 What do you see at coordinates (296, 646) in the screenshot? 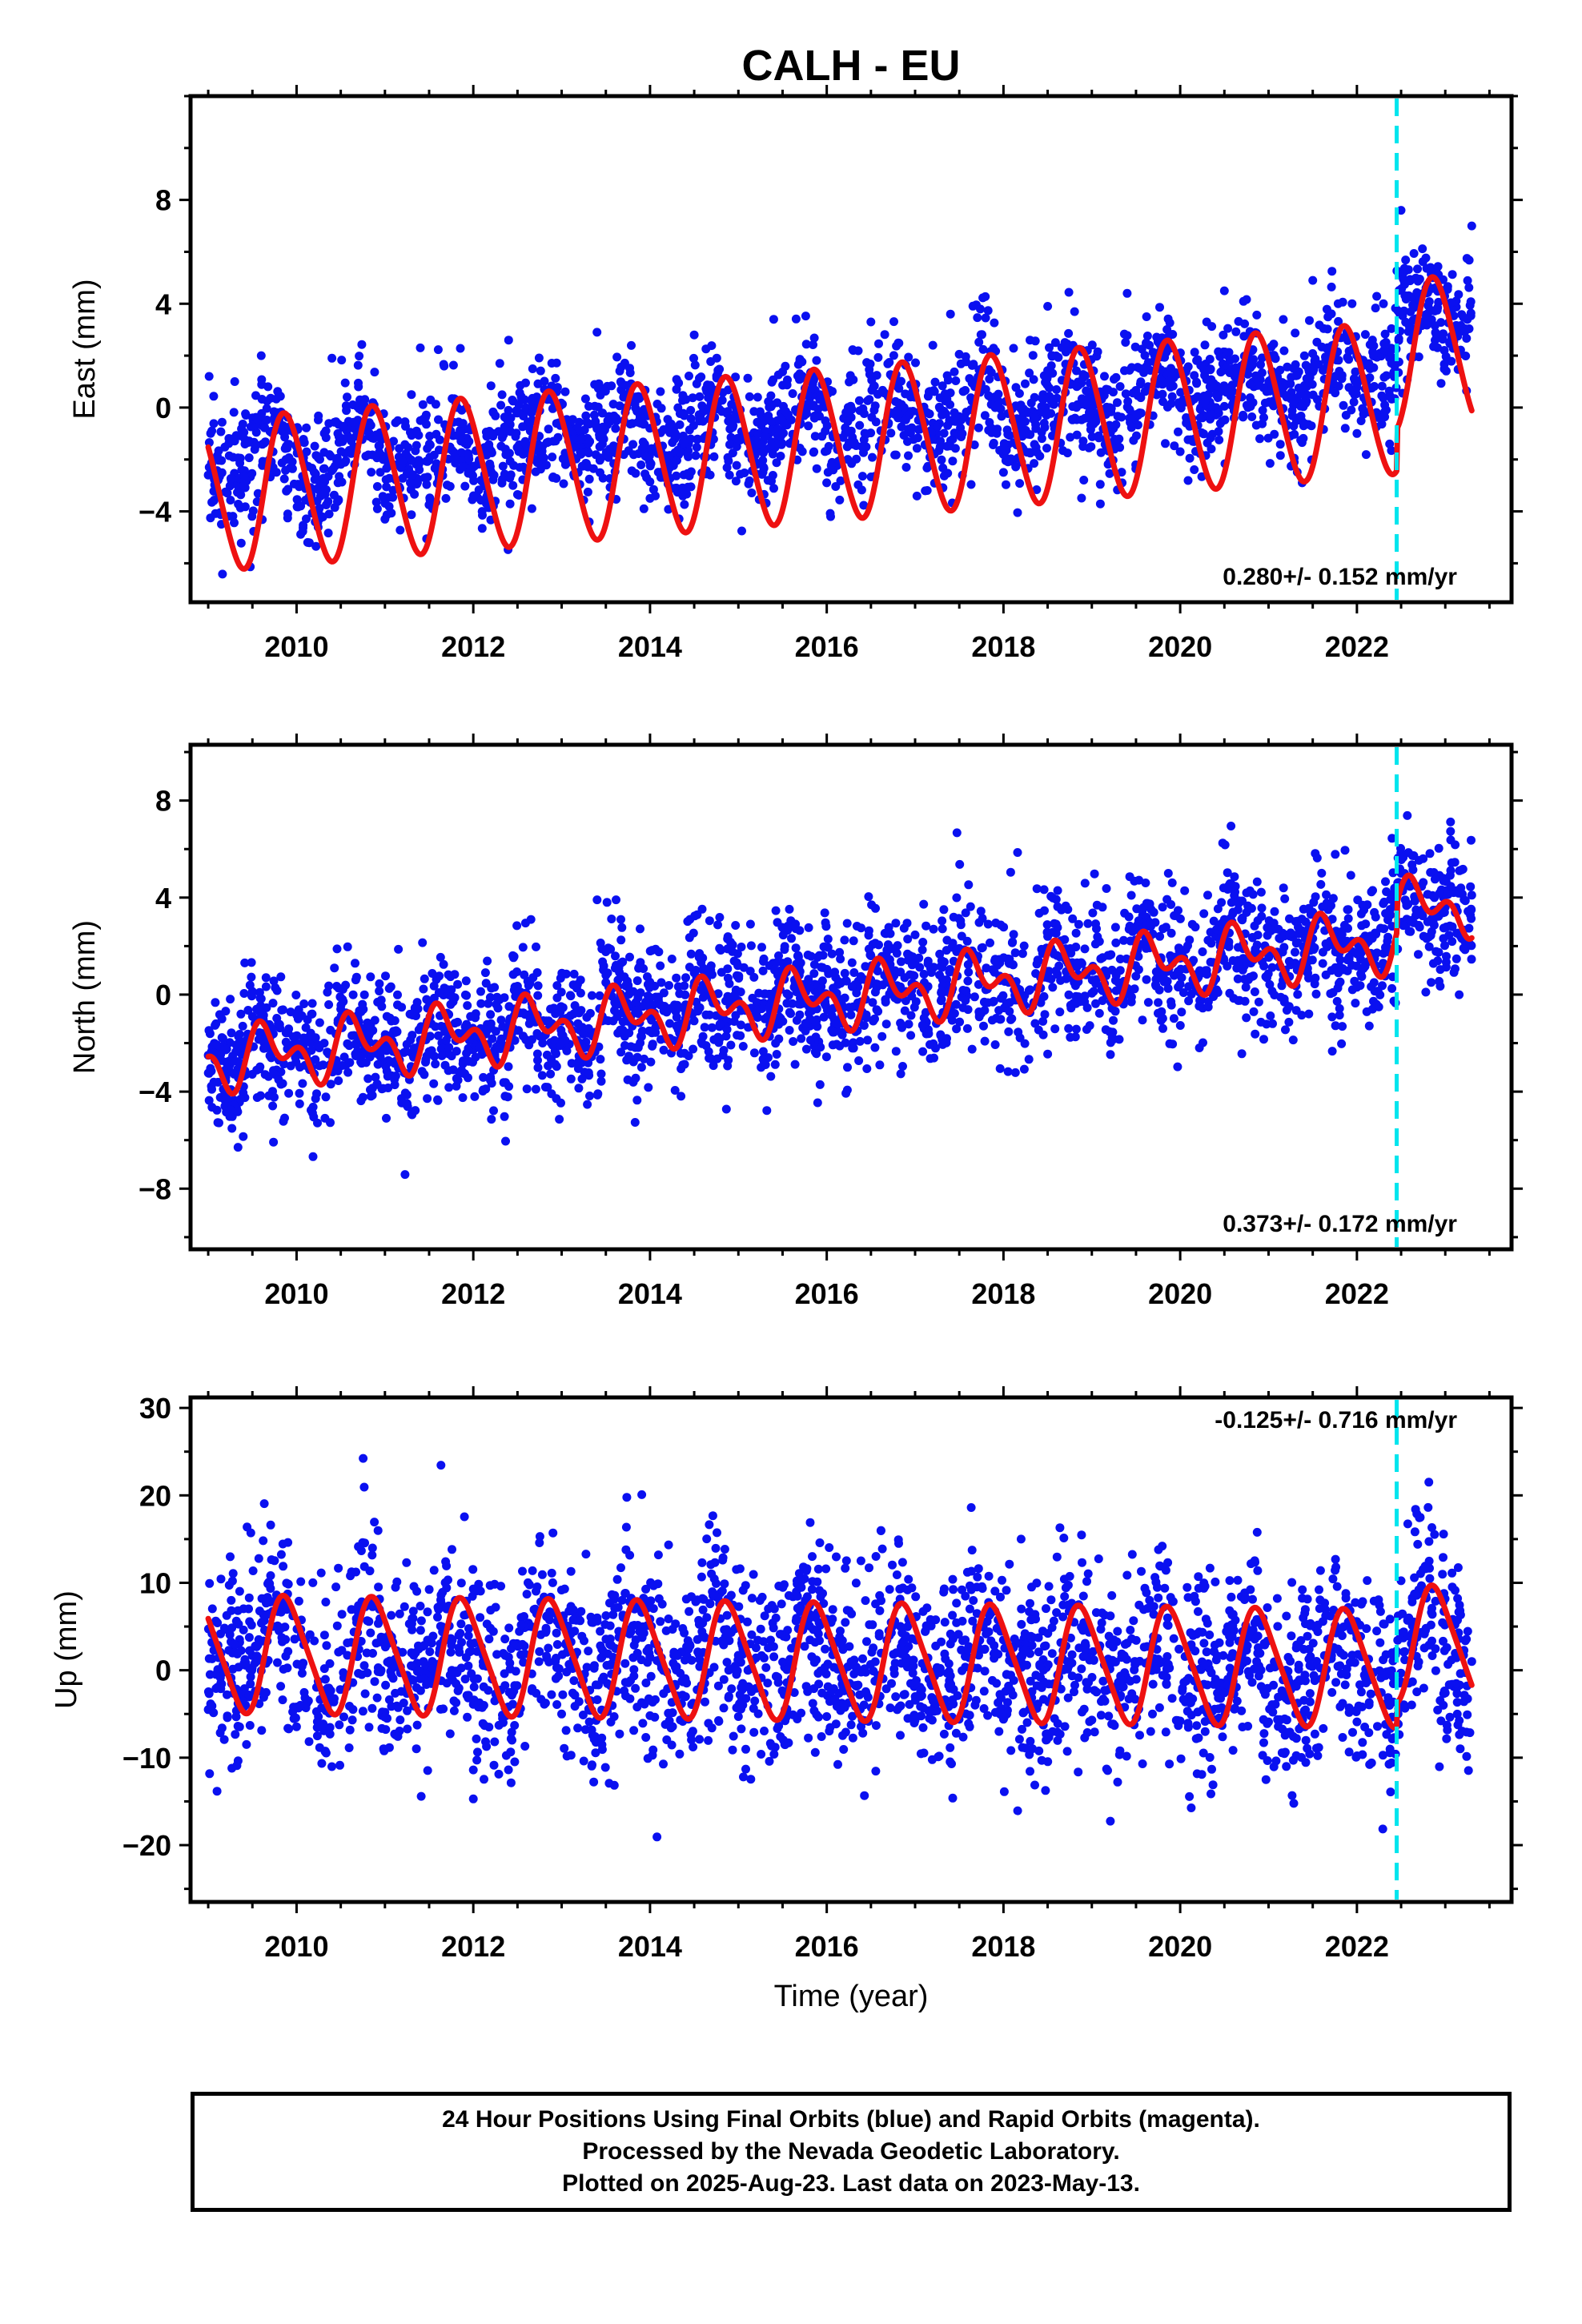
I see `x-tick-label: 2010` at bounding box center [296, 646].